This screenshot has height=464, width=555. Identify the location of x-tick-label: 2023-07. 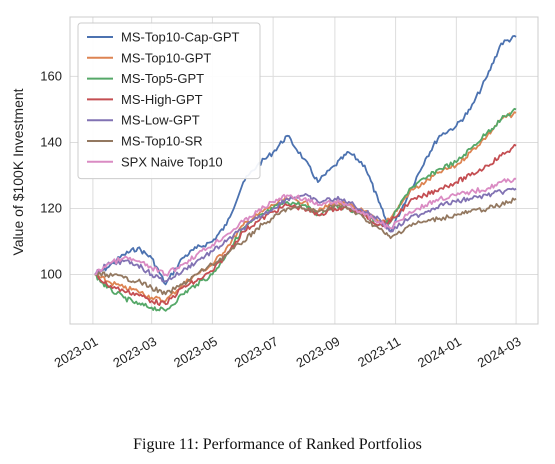
(256, 352).